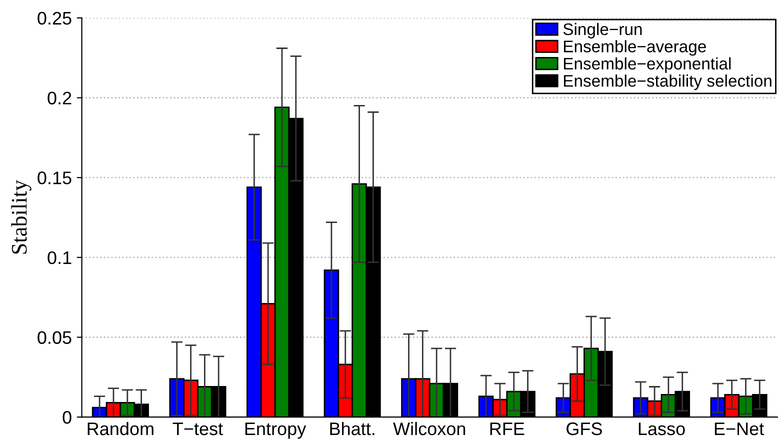 The image size is (779, 448). What do you see at coordinates (67, 417) in the screenshot?
I see `y-tick-label: 0` at bounding box center [67, 417].